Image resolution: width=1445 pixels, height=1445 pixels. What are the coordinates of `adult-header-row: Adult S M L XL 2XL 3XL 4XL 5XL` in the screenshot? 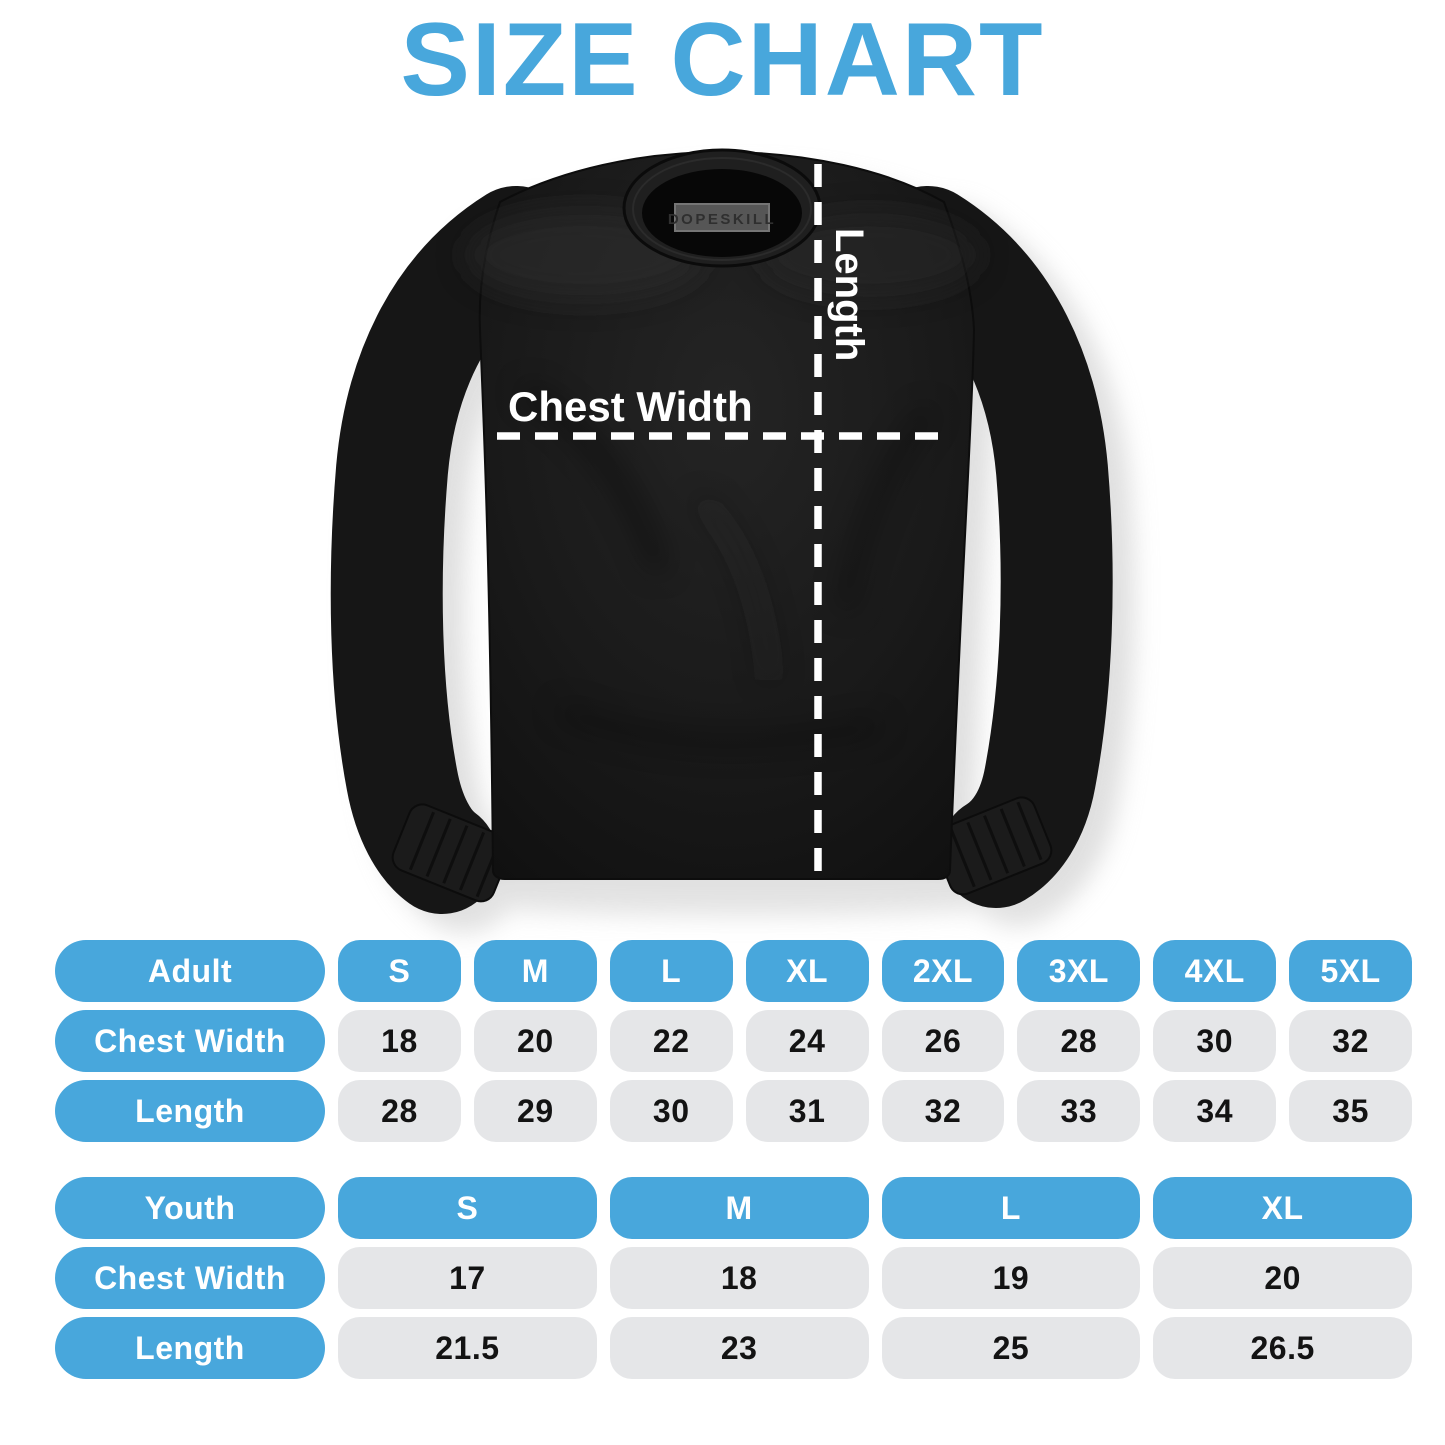 It's located at (733, 971).